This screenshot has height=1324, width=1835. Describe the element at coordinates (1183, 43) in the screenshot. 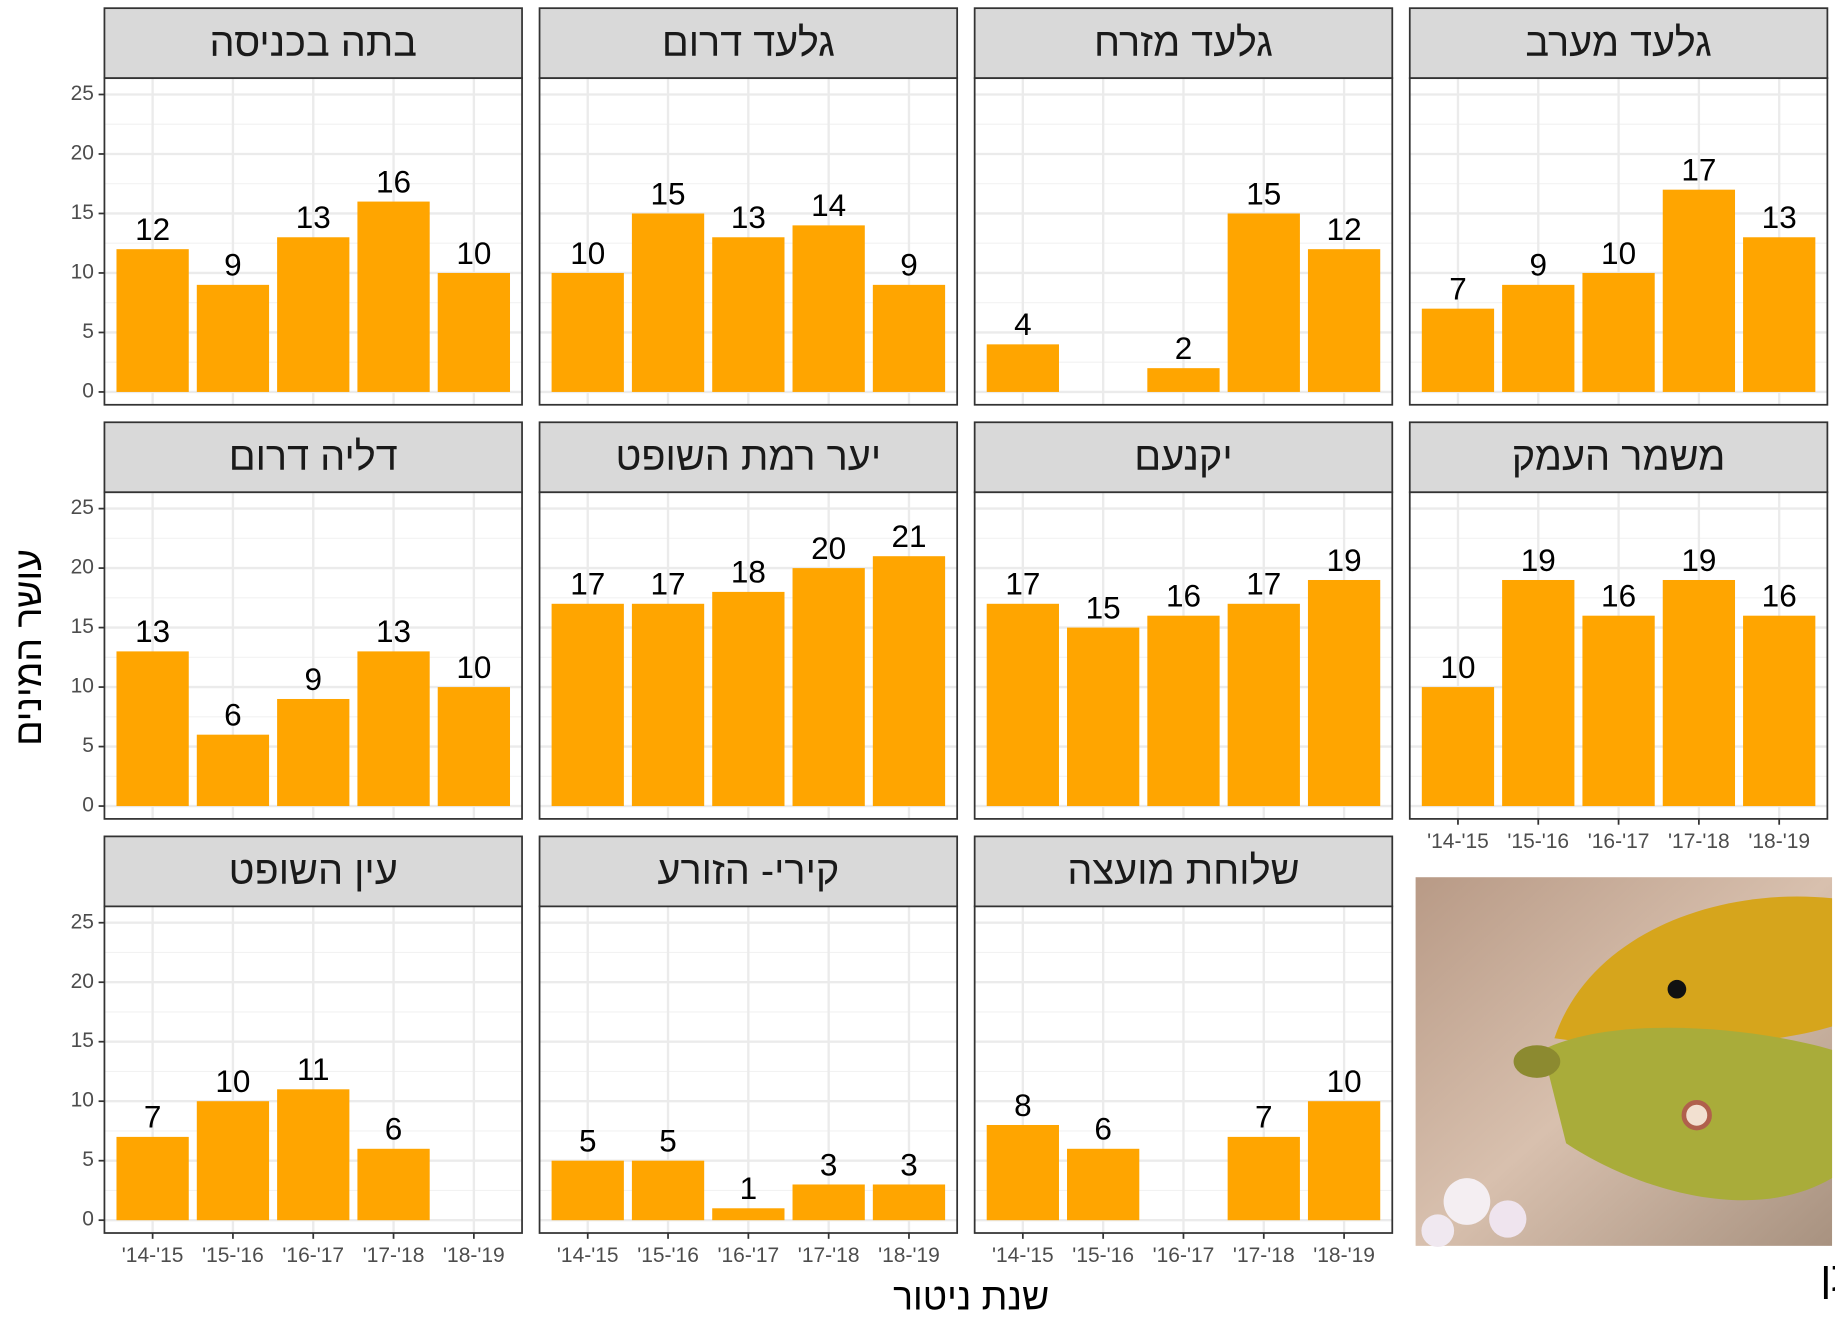

I see `facet-title: גלעד מזרח` at that location.